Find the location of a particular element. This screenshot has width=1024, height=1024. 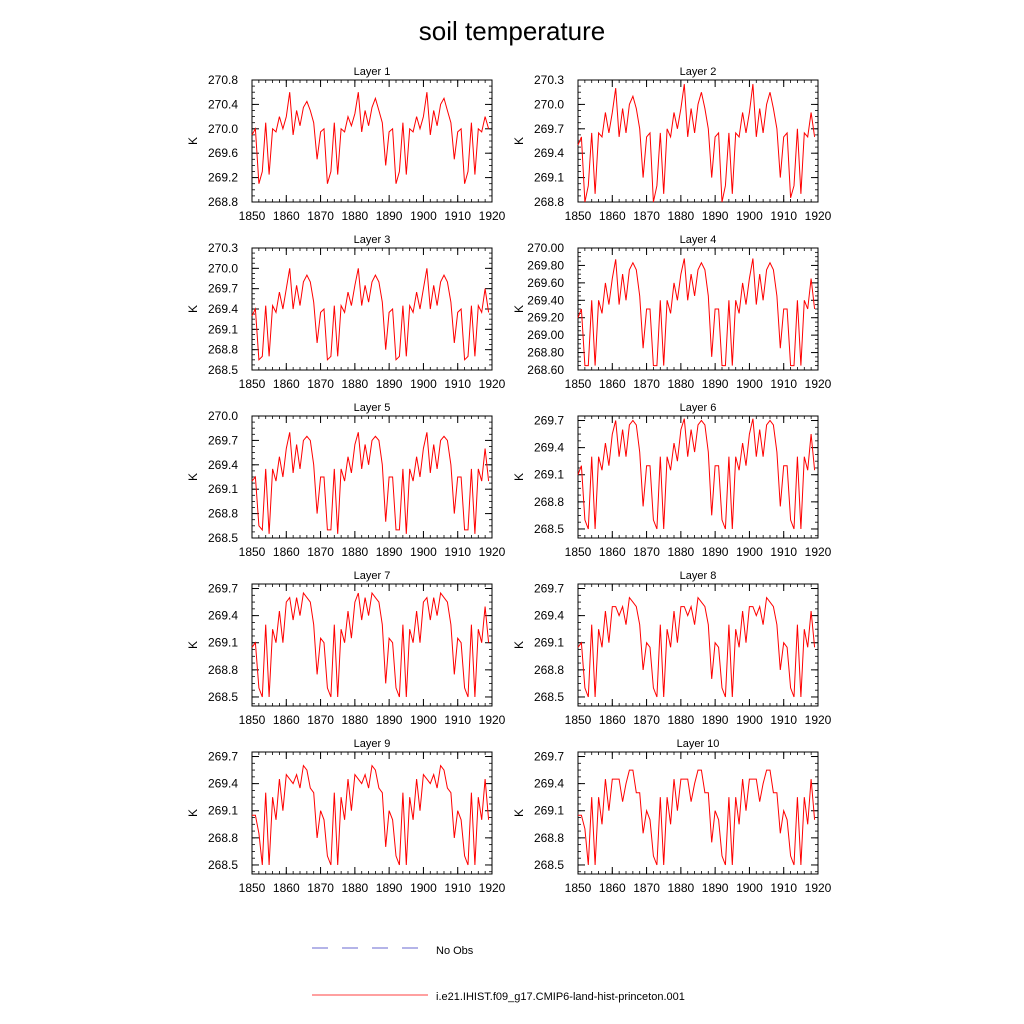

y-tick-label: 269.00 is located at coordinates (545, 335).